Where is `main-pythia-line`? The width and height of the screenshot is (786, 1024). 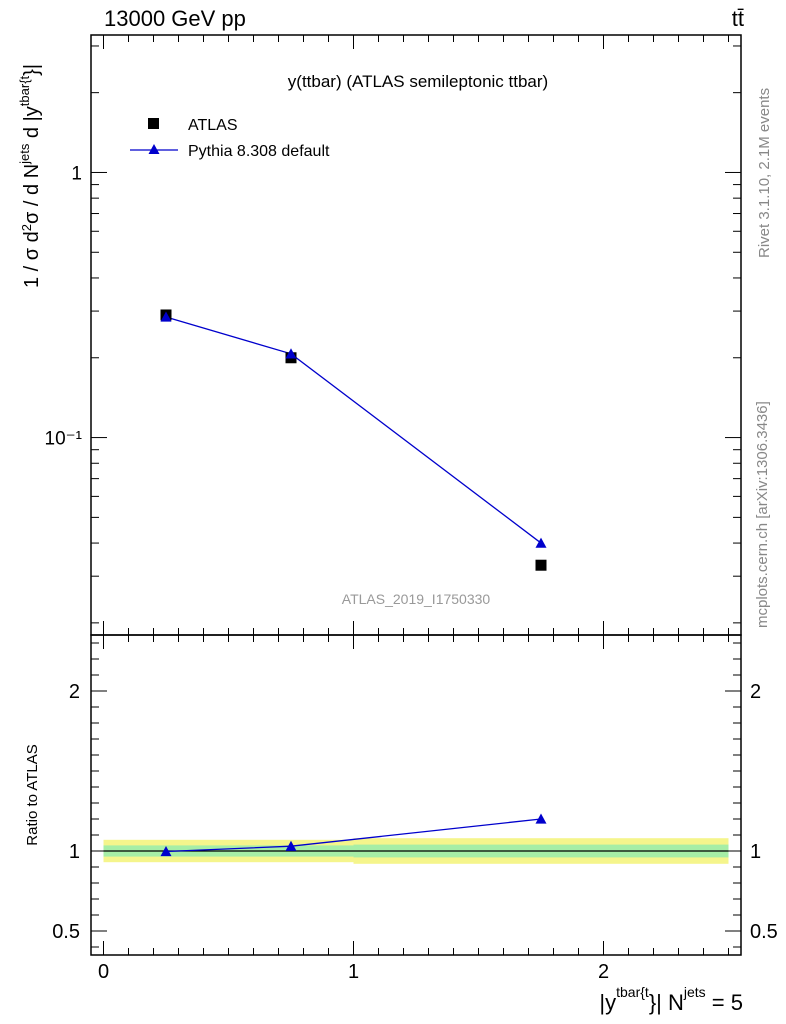 main-pythia-line is located at coordinates (353, 430).